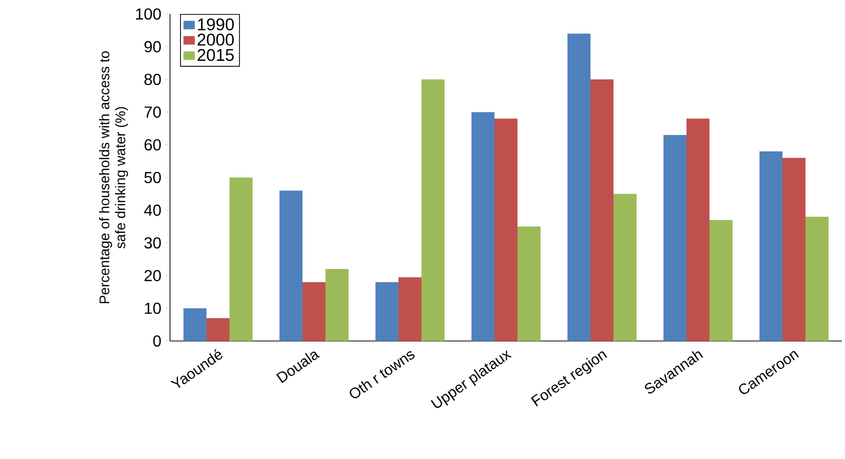 Image resolution: width=845 pixels, height=459 pixels. I want to click on y-axis-title: Percentage of households with access to safe drinking water (%), so click(113, 177).